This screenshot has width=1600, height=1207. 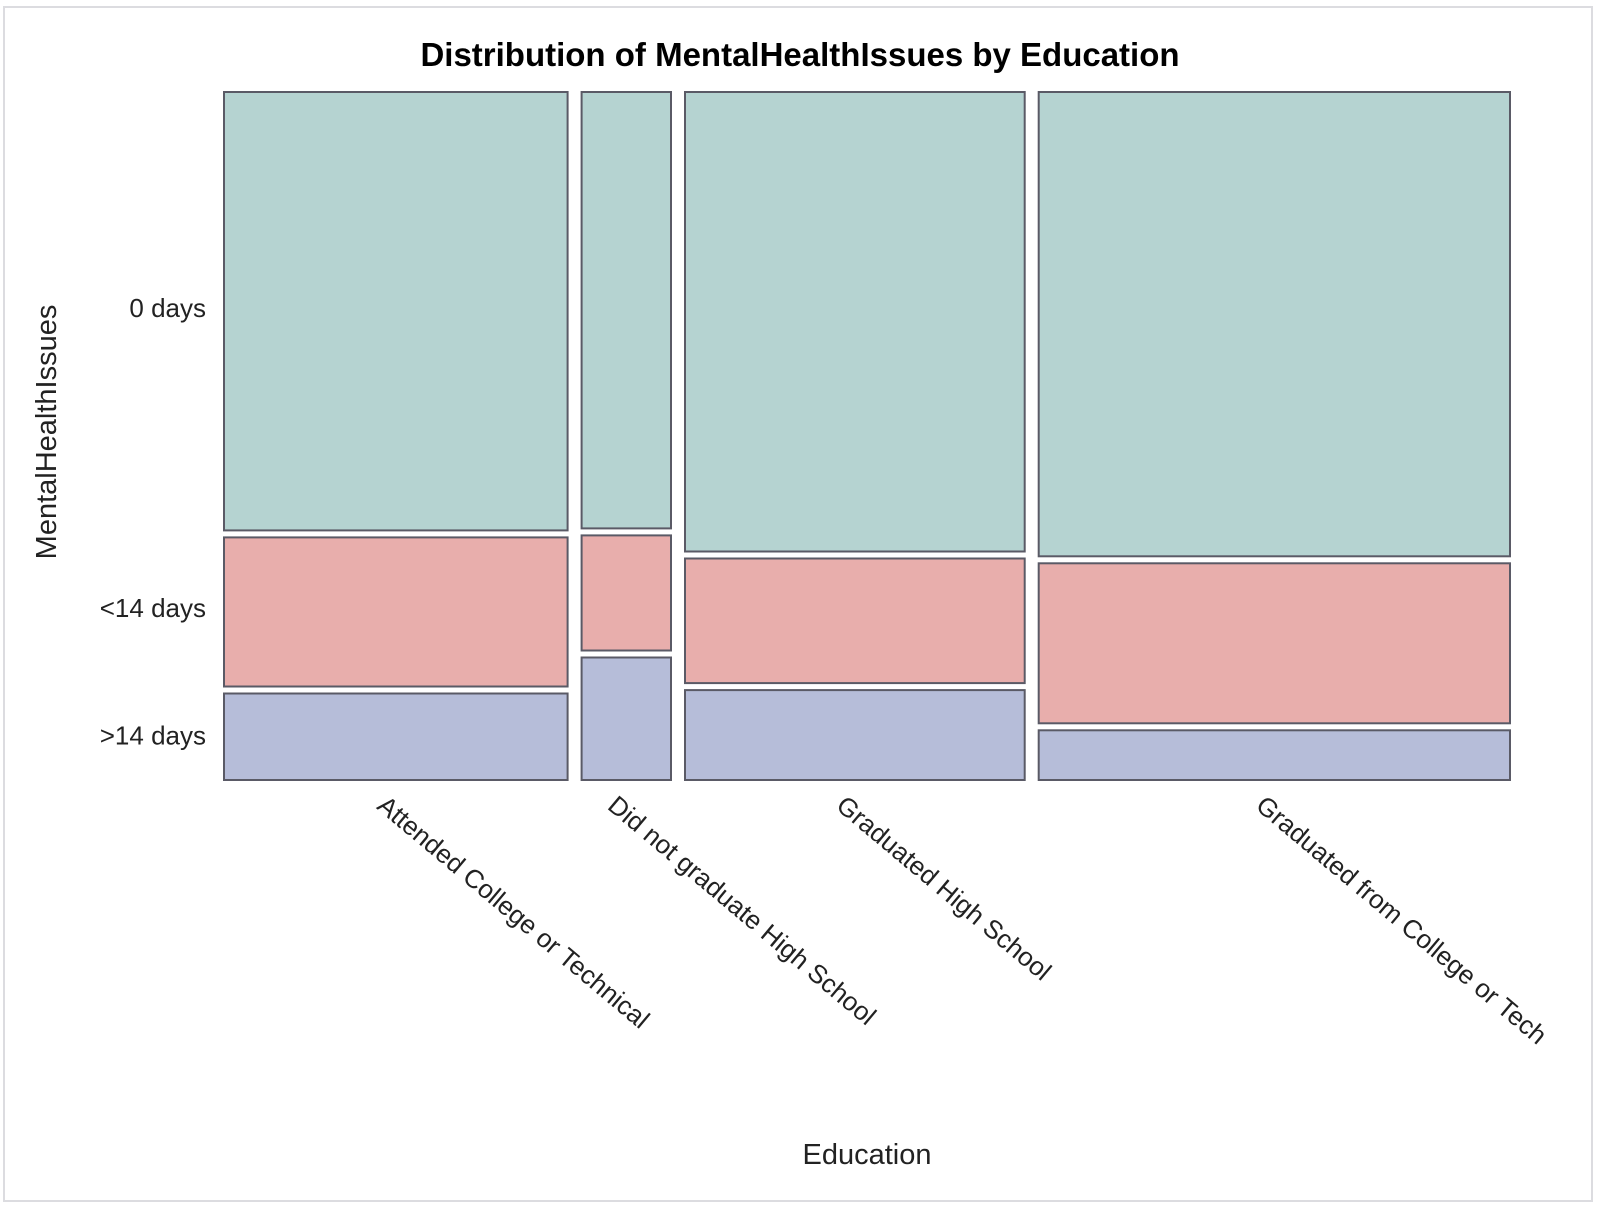 I want to click on x-tick-label-attended-college-or-technical: Attended College or Technical, so click(x=514, y=912).